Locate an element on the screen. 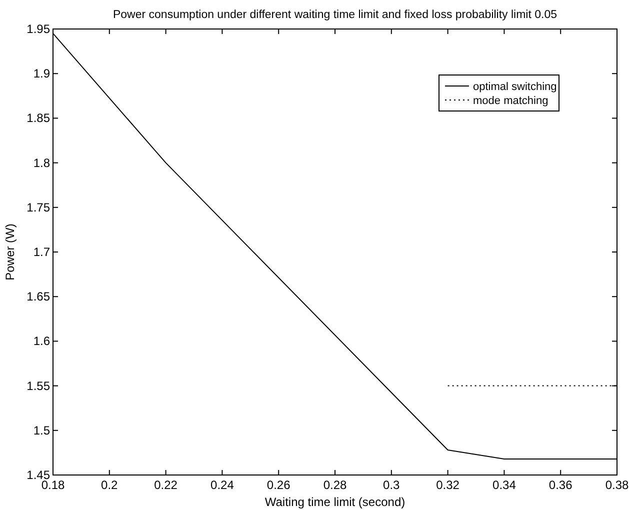 The height and width of the screenshot is (510, 629). legend-label: optimal switching is located at coordinates (515, 87).